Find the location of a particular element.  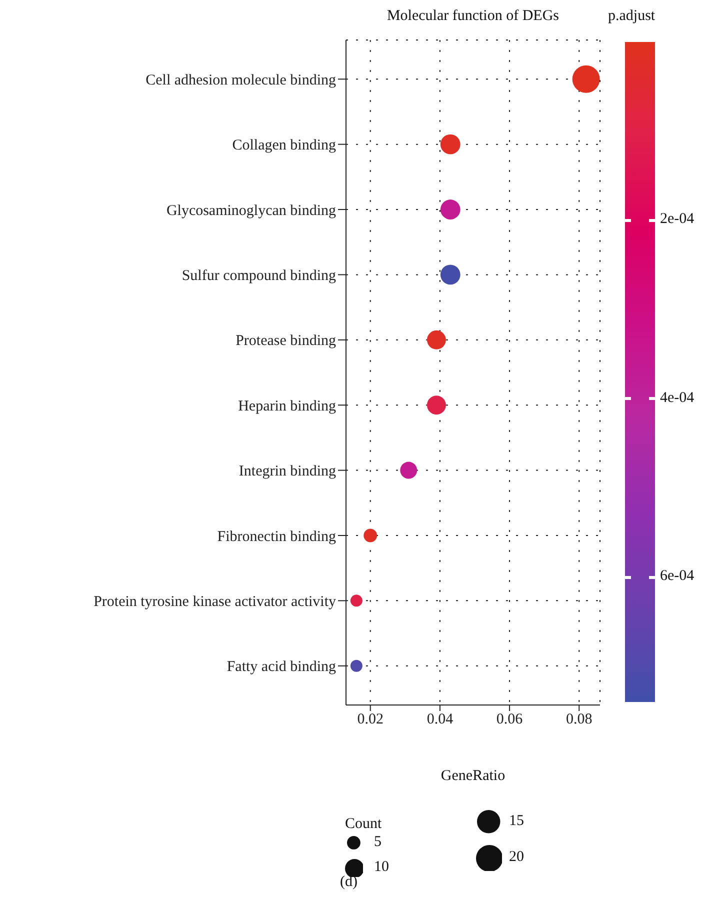

y-tick-label: Heparin binding is located at coordinates (287, 406).